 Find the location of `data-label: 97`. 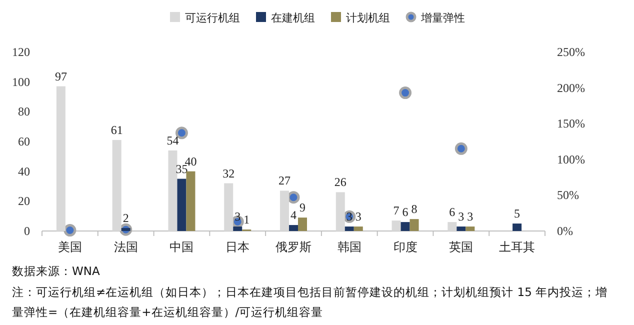

data-label: 97 is located at coordinates (60, 76).